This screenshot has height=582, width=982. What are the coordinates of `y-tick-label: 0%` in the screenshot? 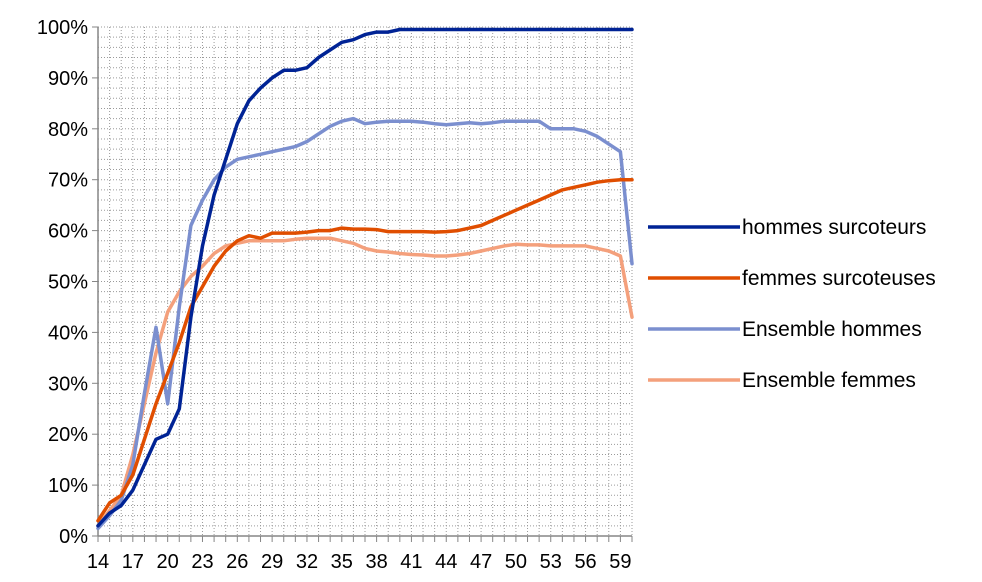 It's located at (73, 537).